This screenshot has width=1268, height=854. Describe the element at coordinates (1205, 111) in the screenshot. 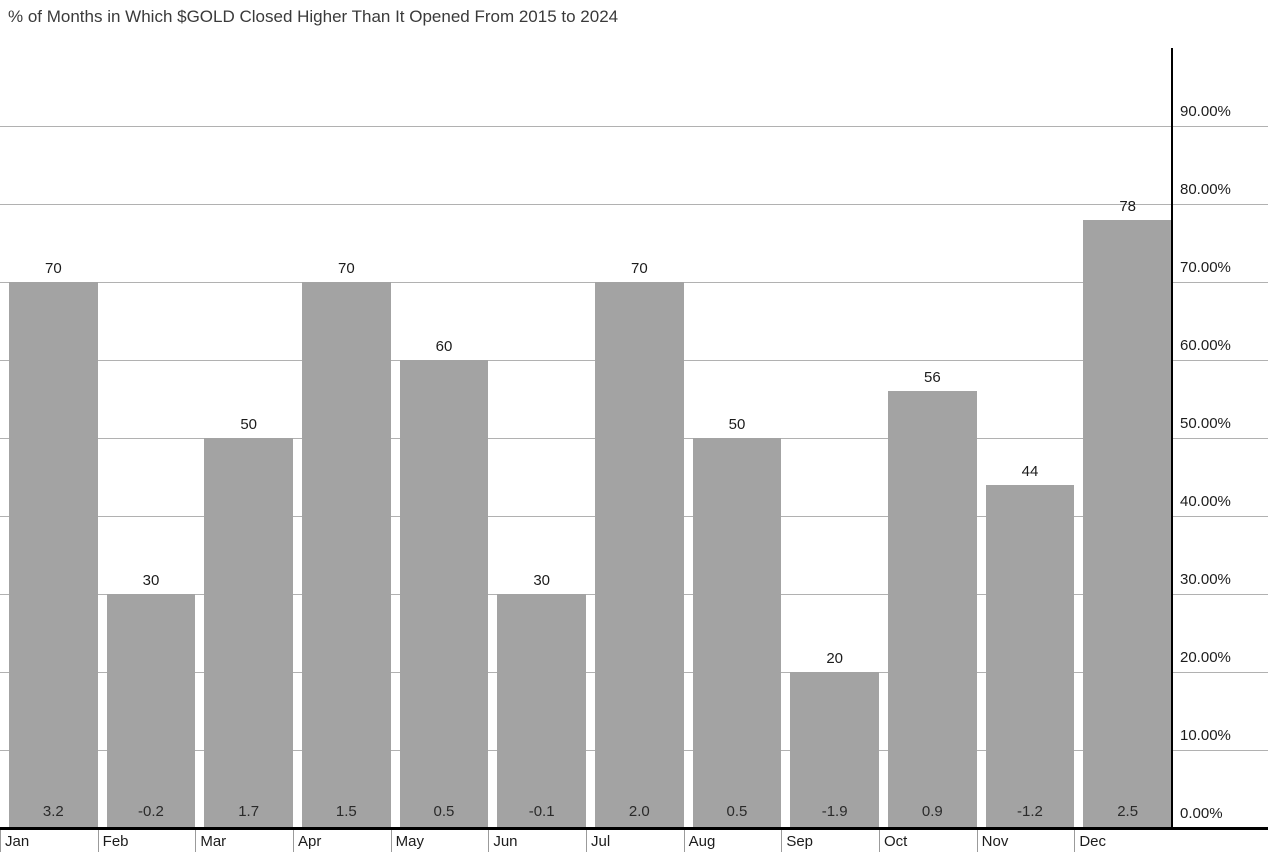

I see `y-axis-tick-label: 90.00%` at that location.